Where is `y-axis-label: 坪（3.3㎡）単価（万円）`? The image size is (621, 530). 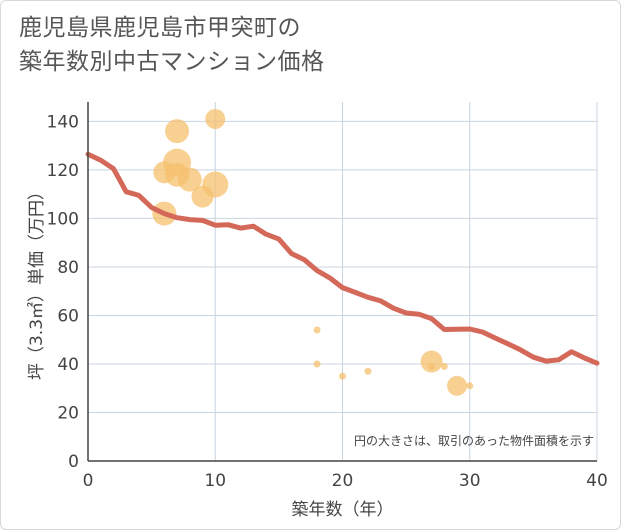
y-axis-label: 坪（3.3㎡）単価（万円） is located at coordinates (37, 281).